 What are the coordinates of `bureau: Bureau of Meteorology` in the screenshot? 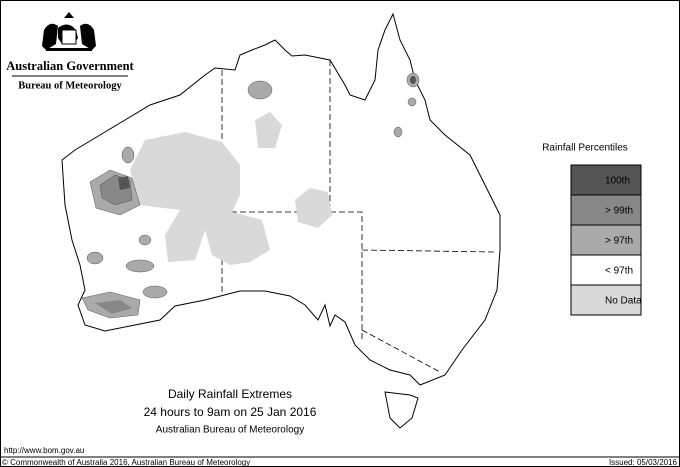 It's located at (70, 85).